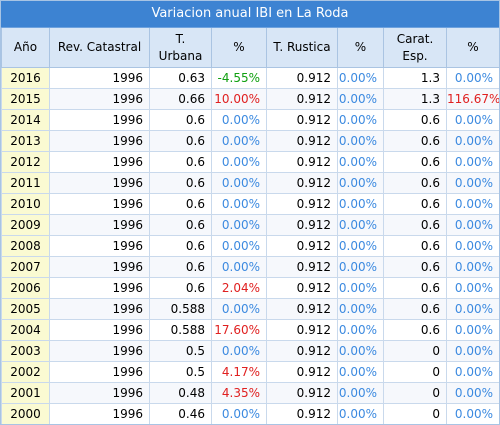  Describe the element at coordinates (360, 48) in the screenshot. I see `col-rustica-pct-header: %` at that location.